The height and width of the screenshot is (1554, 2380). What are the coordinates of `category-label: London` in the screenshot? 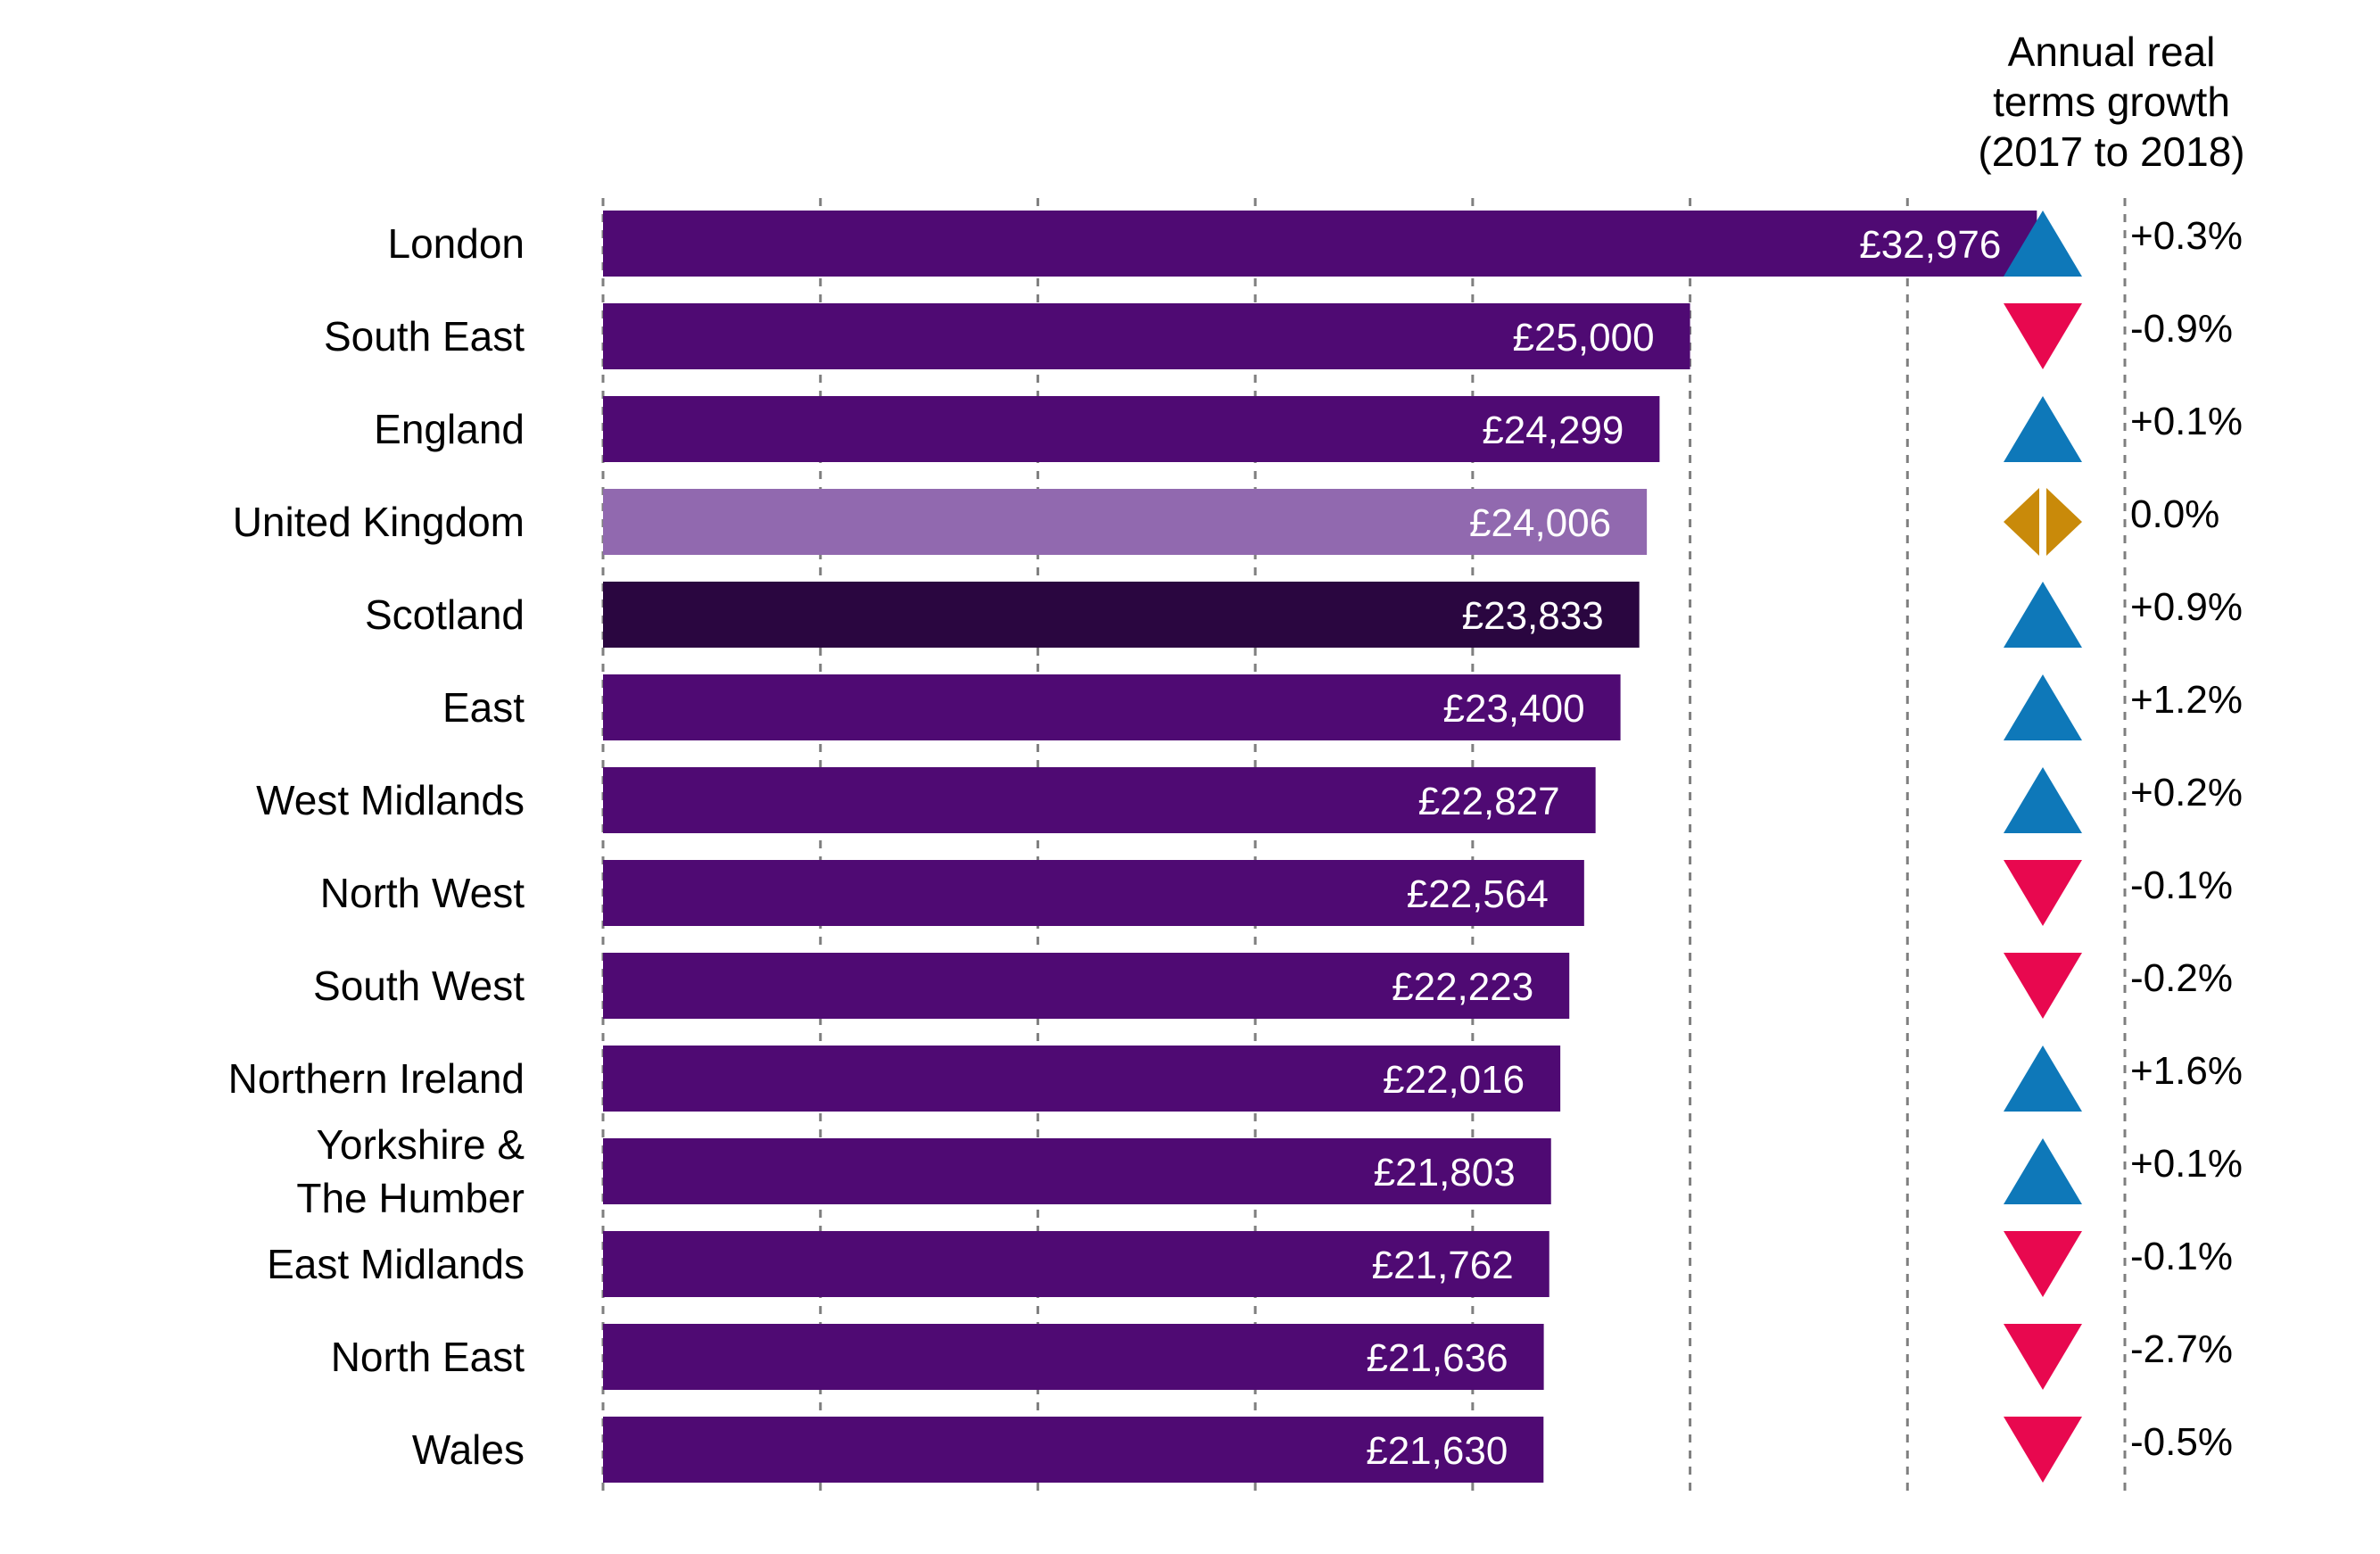 It's located at (456, 243).